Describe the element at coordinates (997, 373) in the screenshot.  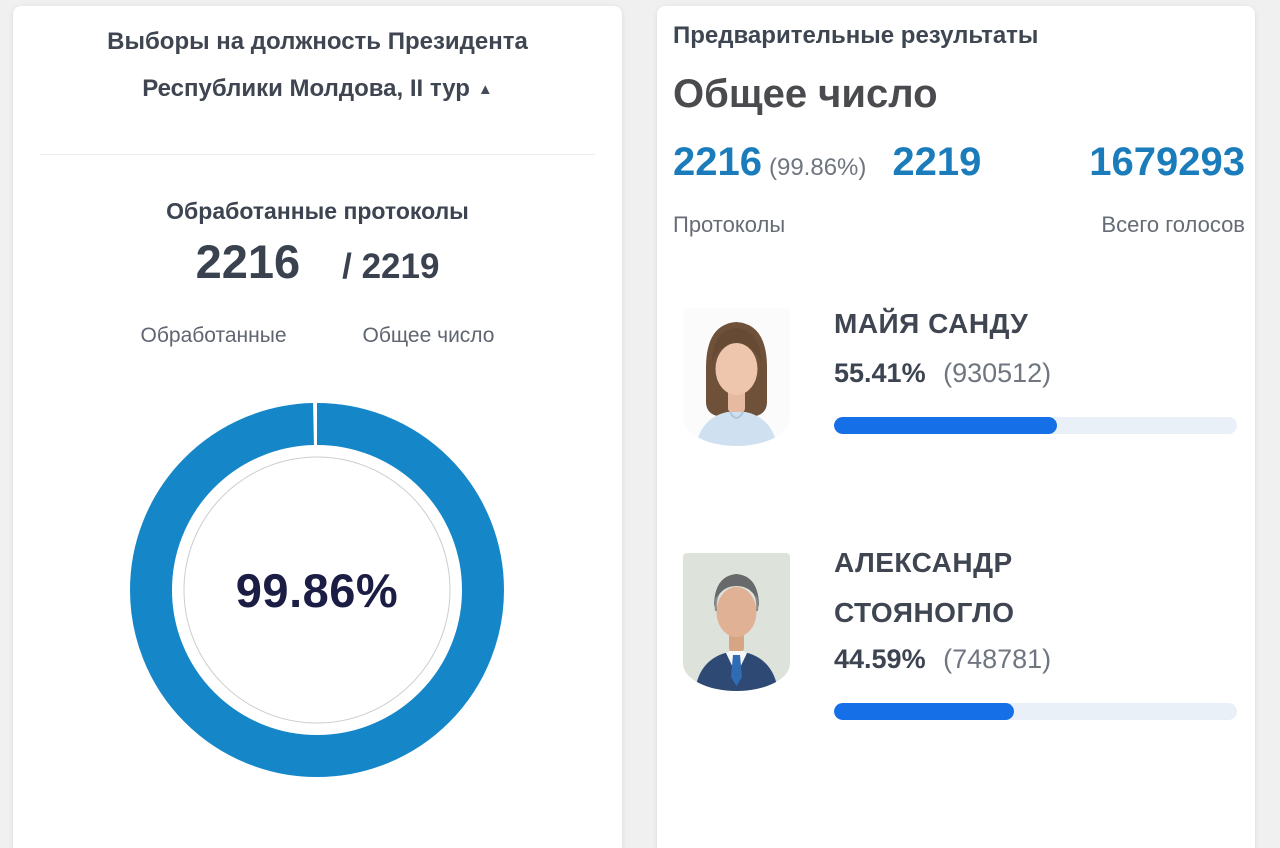
I see `candidate-votes: (930512)` at that location.